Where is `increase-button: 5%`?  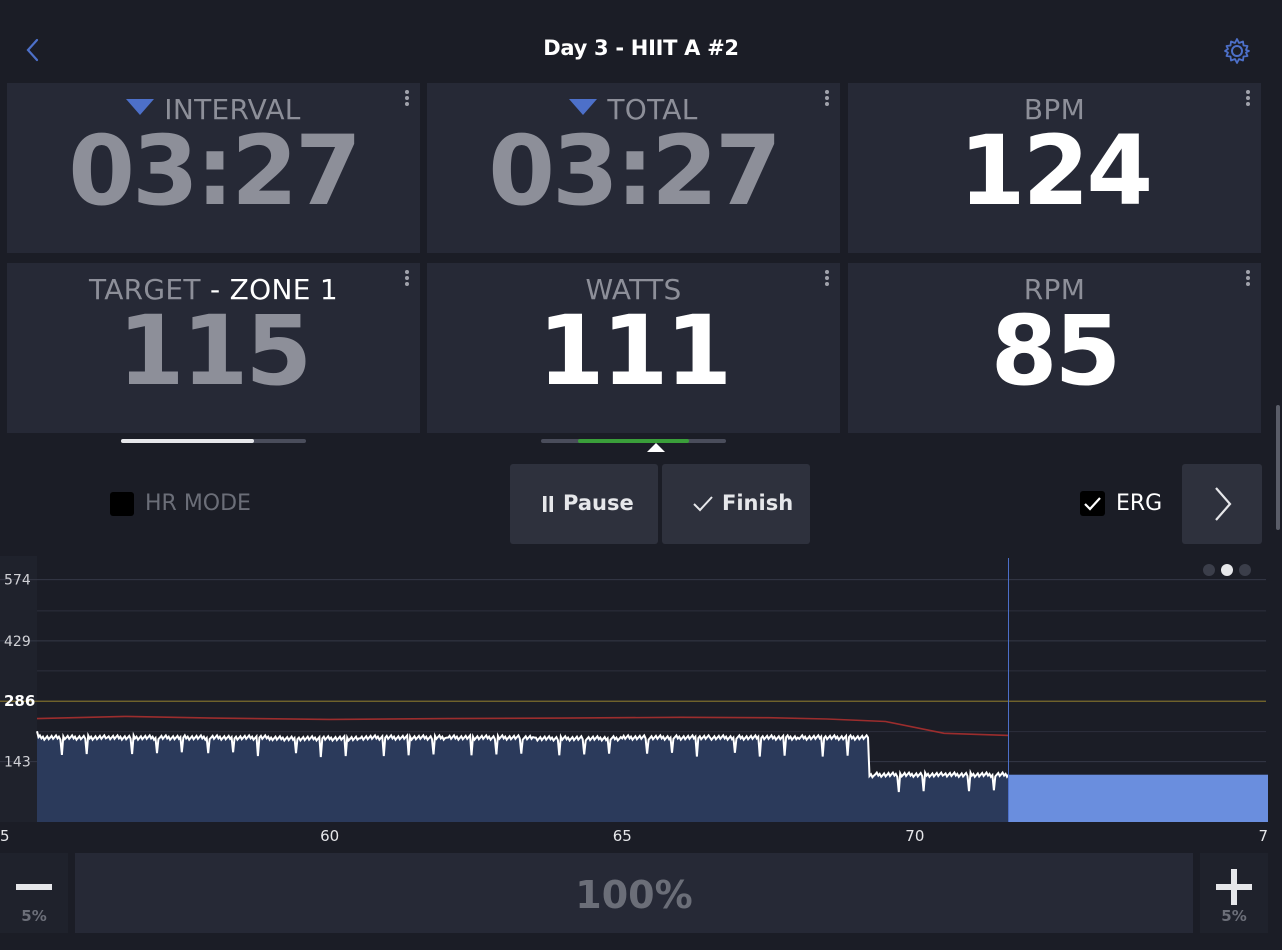
increase-button: 5% is located at coordinates (1234, 893).